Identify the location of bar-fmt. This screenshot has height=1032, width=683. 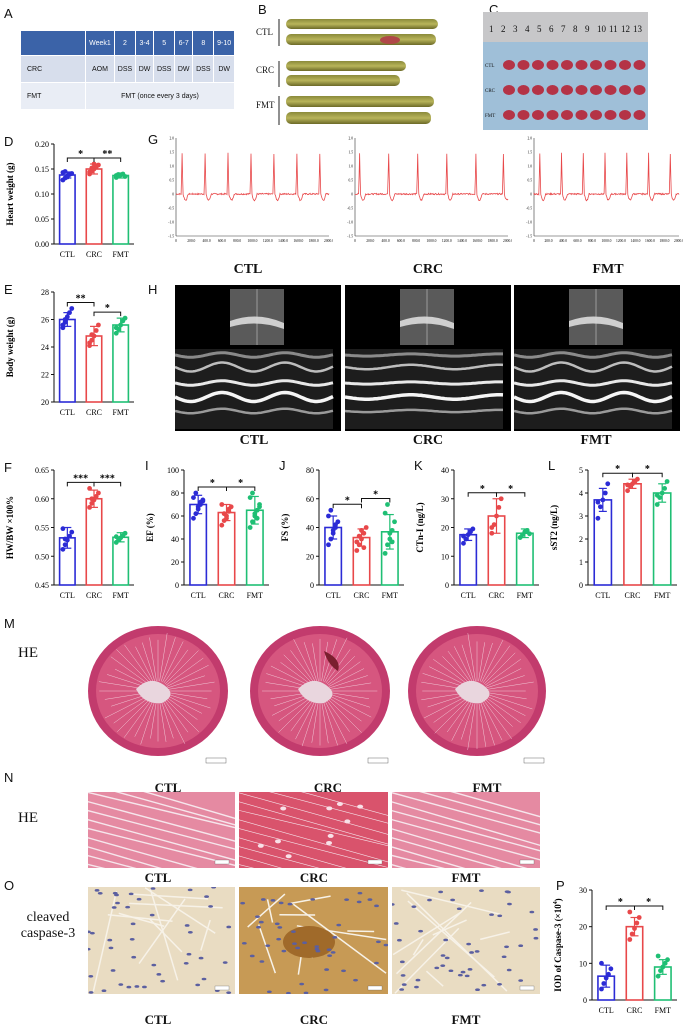
(524, 559).